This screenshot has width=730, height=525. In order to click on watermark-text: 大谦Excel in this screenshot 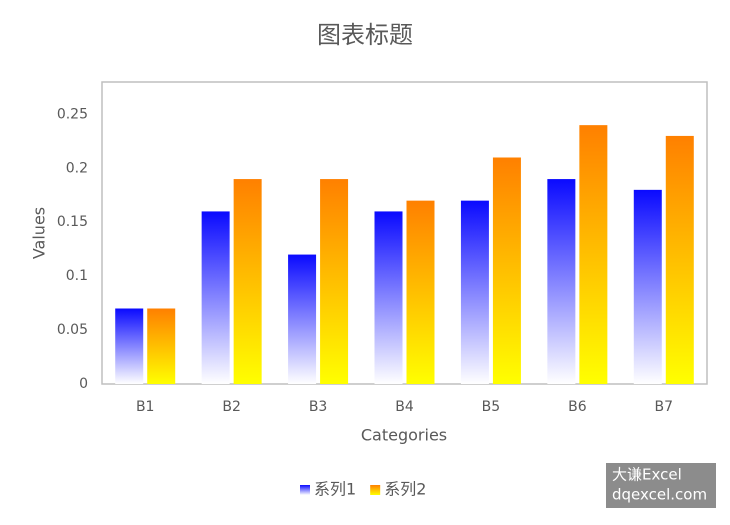, I will do `click(647, 475)`.